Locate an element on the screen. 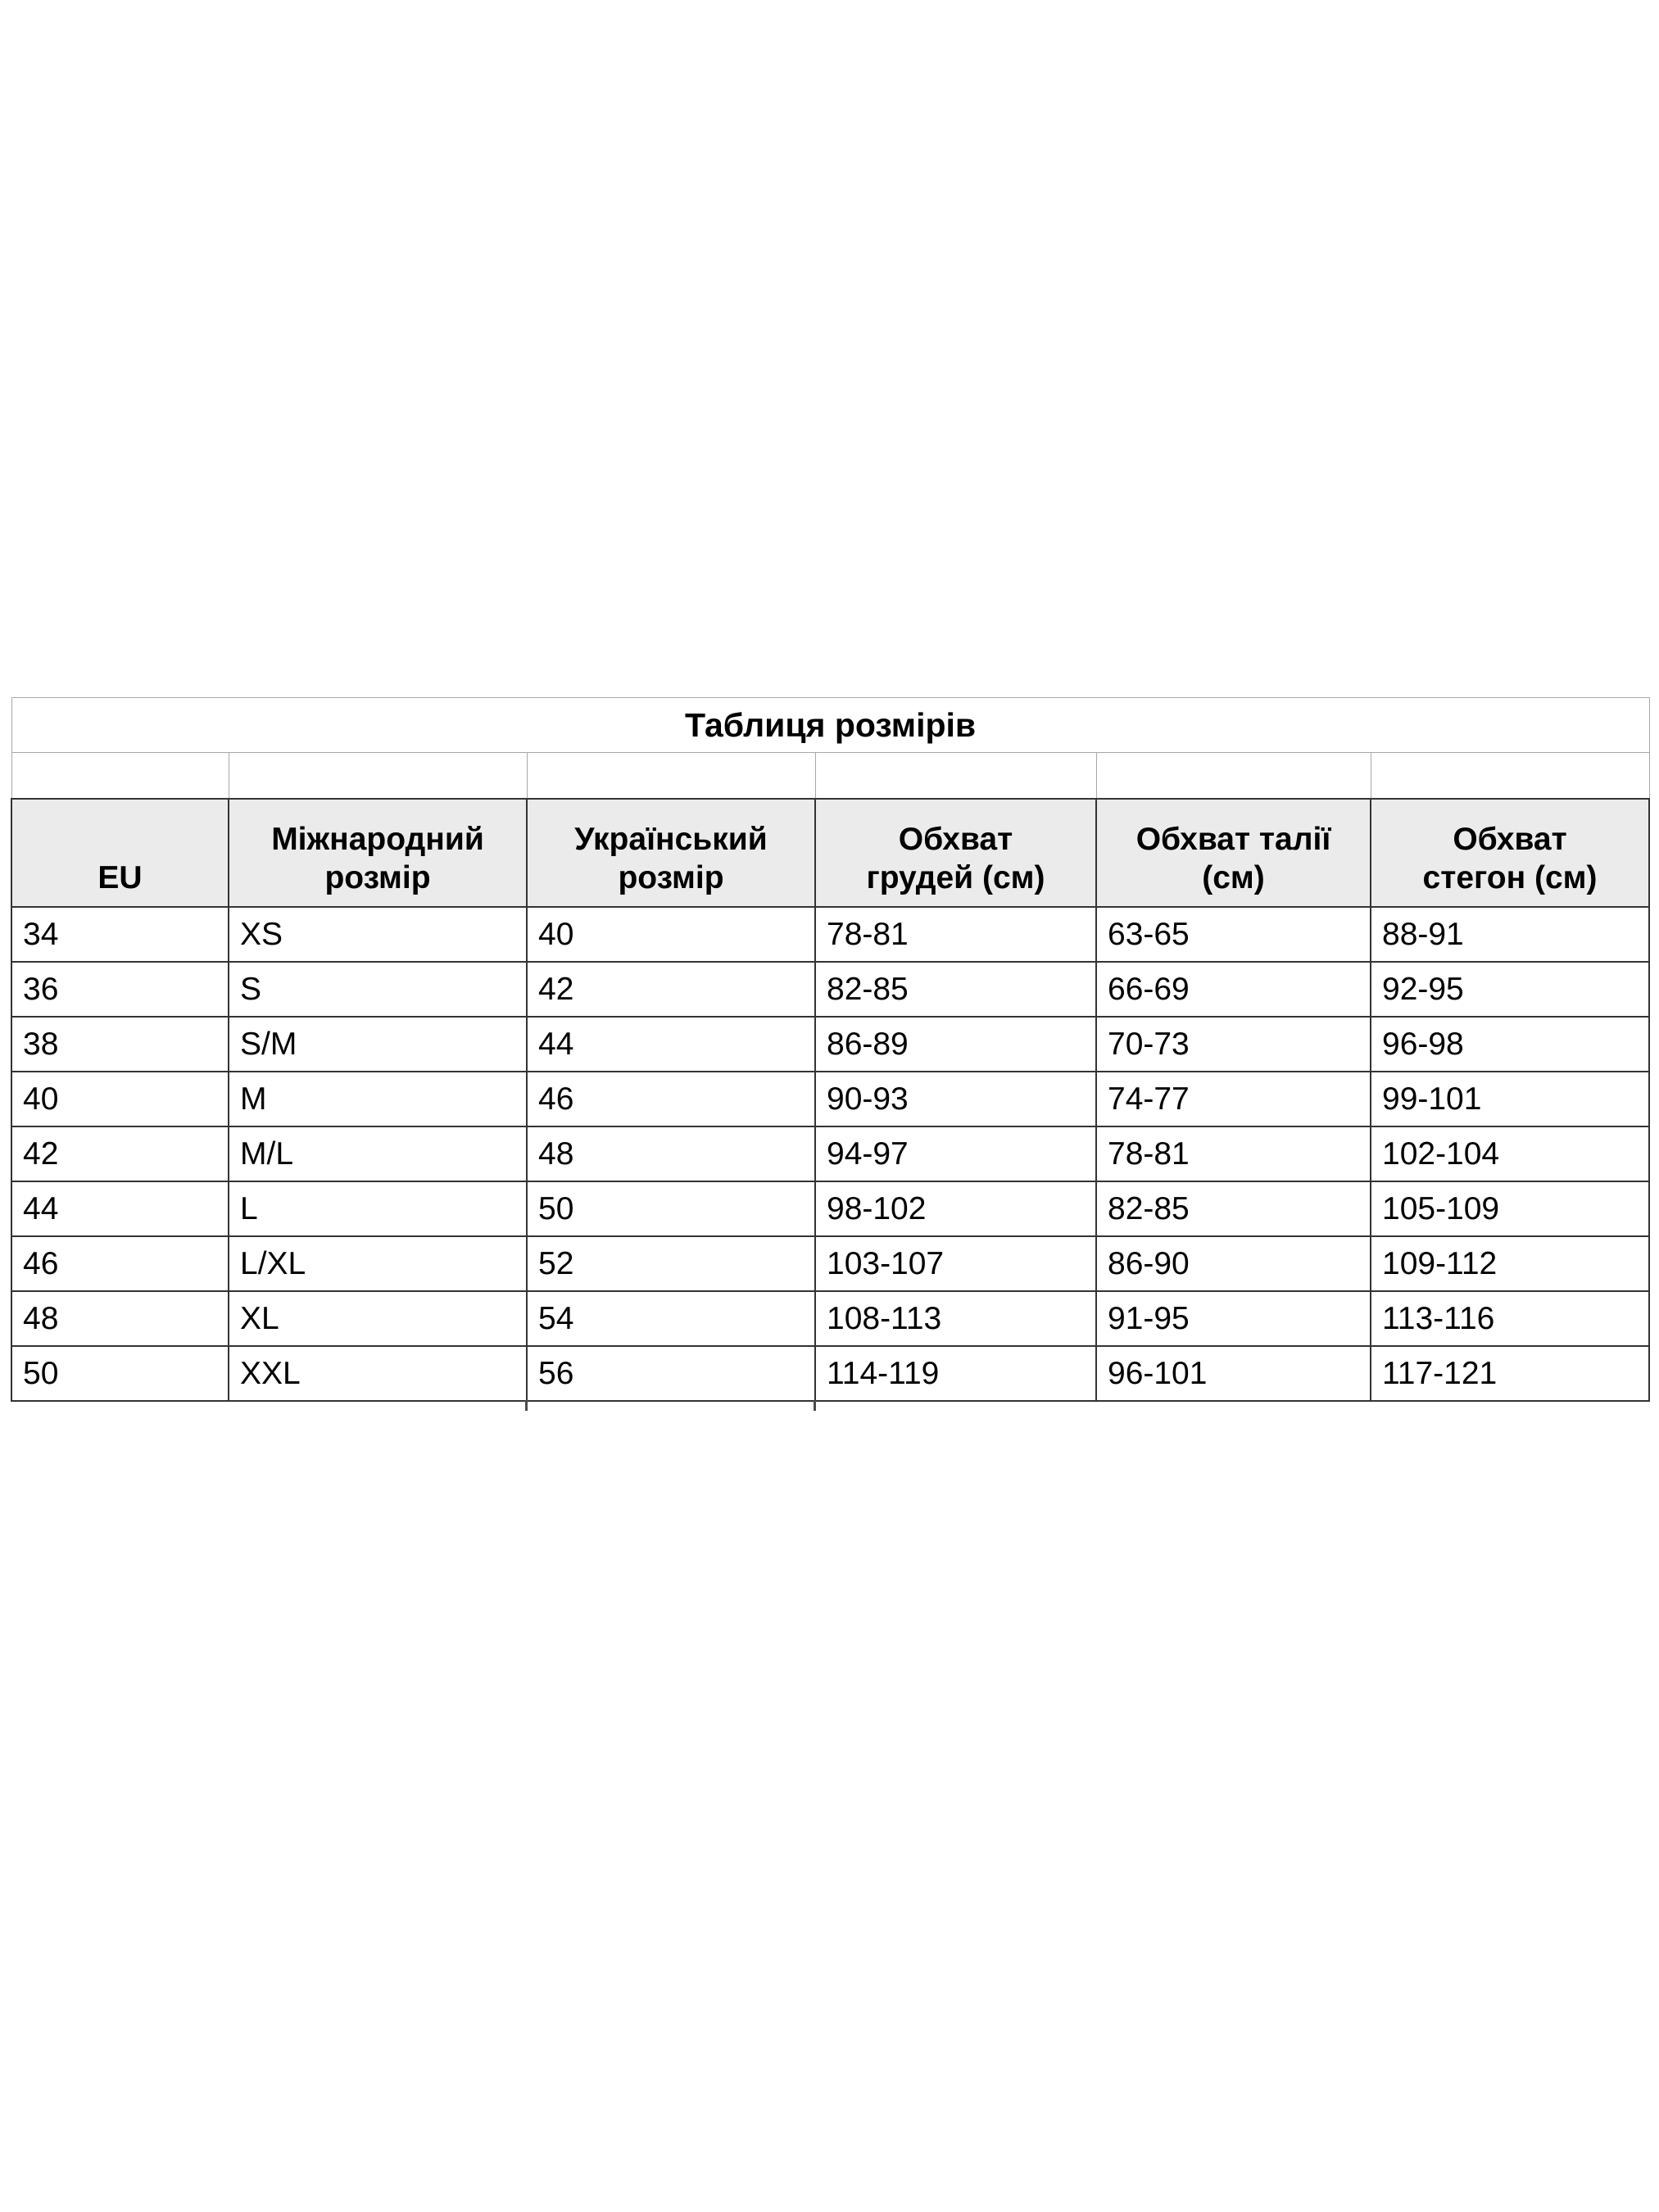 The image size is (1659, 2212). cell-waist: 70-73 is located at coordinates (1233, 1044).